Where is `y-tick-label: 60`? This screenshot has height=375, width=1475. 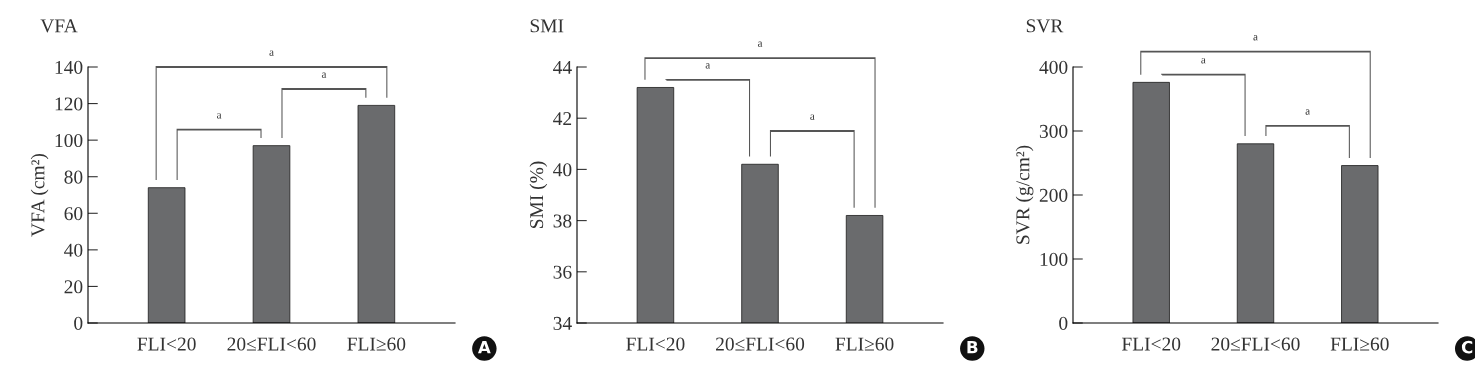
y-tick-label: 60 is located at coordinates (73, 214).